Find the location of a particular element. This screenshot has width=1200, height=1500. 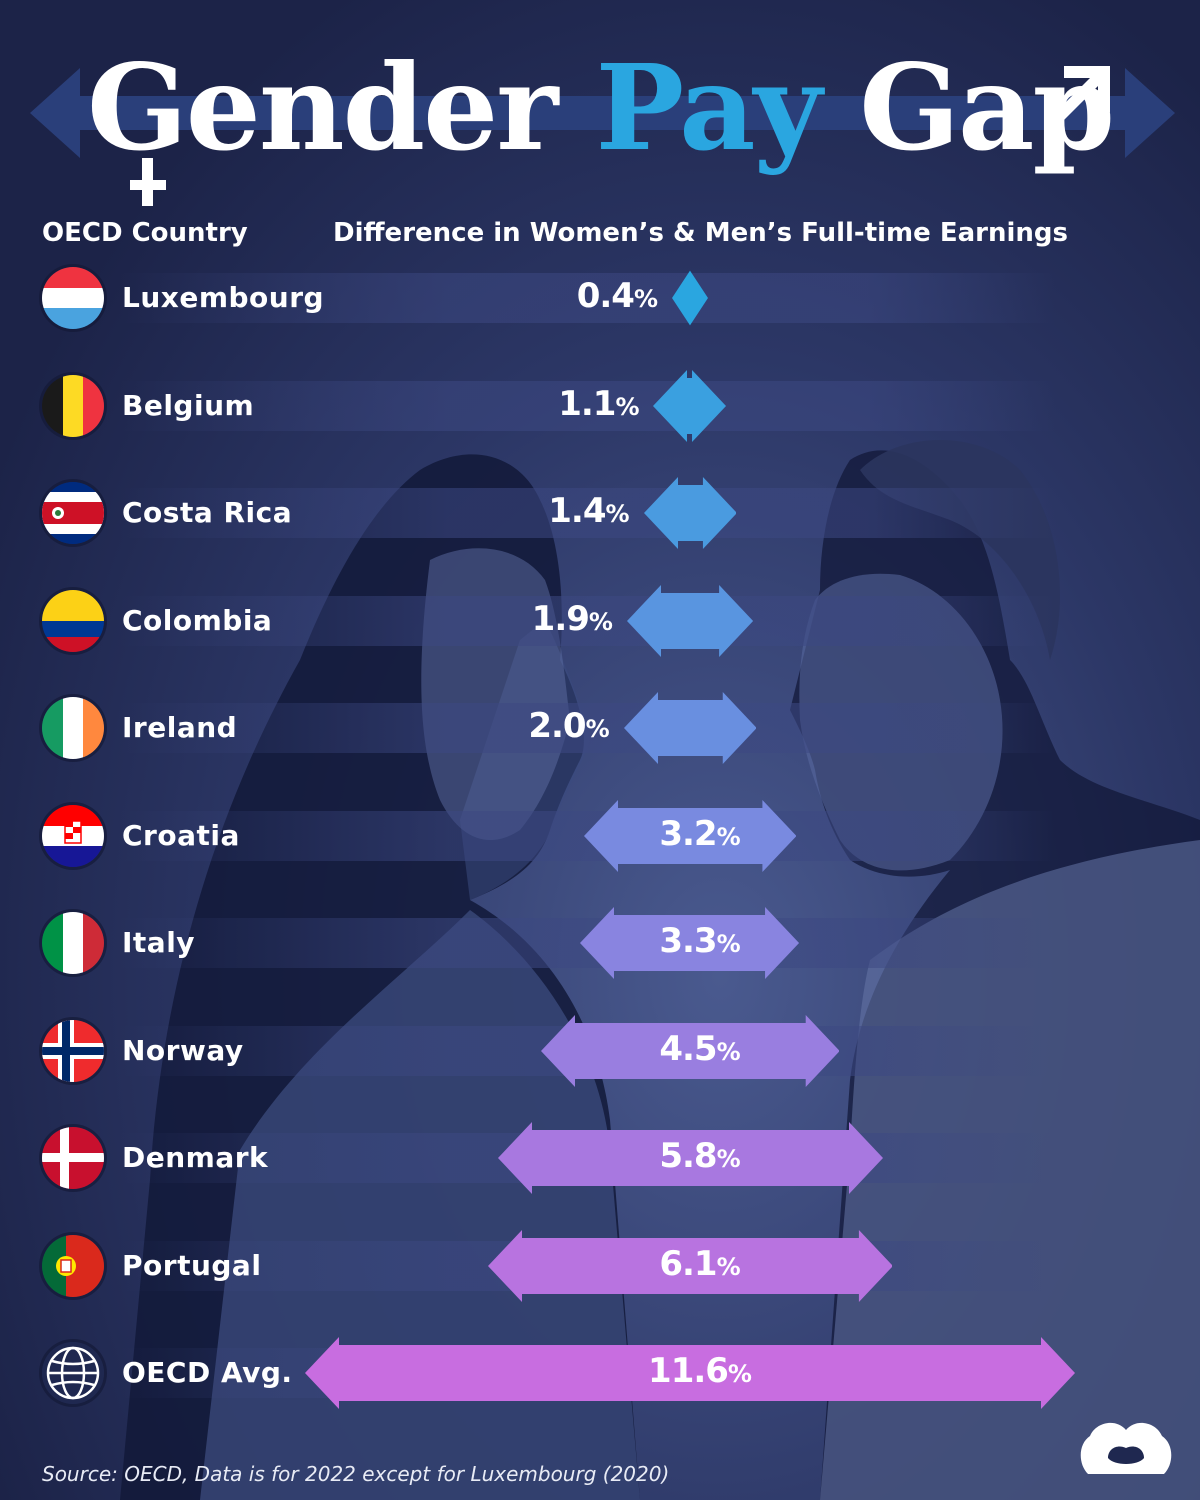

female-symbol-icon is located at coordinates (148, 182).